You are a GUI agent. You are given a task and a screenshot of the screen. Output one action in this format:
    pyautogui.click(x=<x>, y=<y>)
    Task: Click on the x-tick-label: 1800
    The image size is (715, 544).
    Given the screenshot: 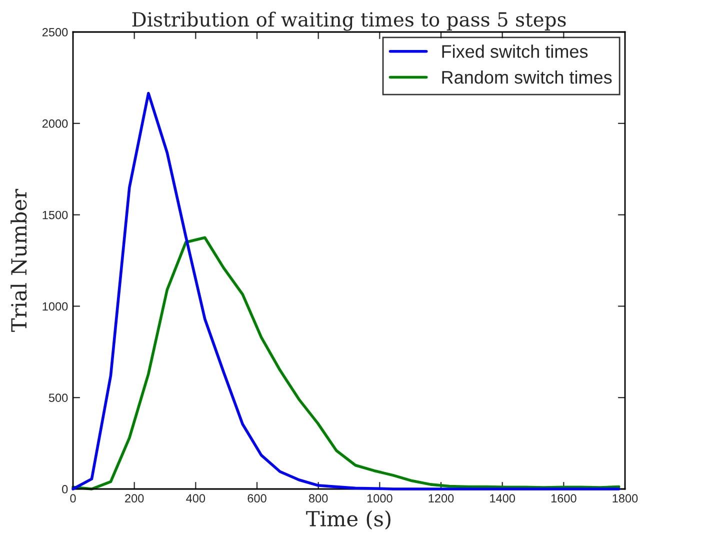 What is the action you would take?
    pyautogui.click(x=625, y=498)
    